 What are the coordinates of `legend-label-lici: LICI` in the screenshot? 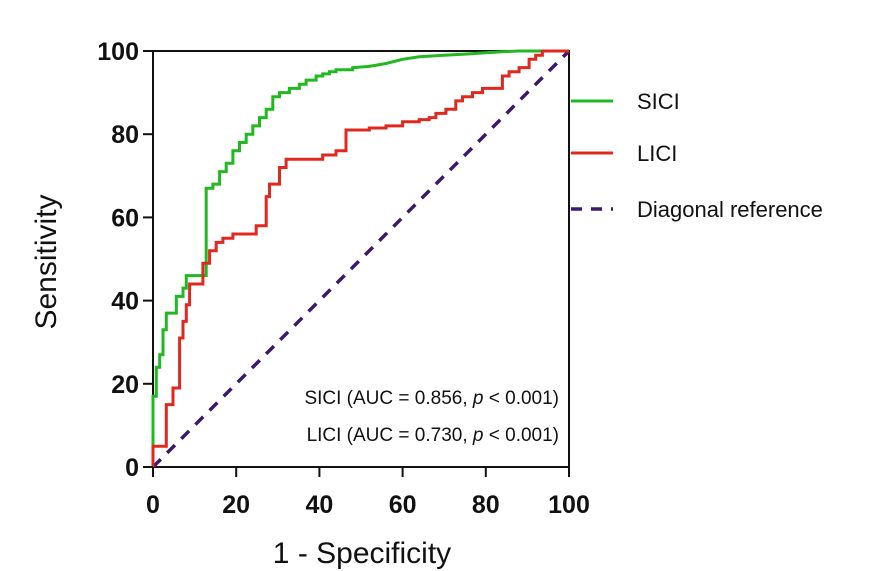 It's located at (657, 153).